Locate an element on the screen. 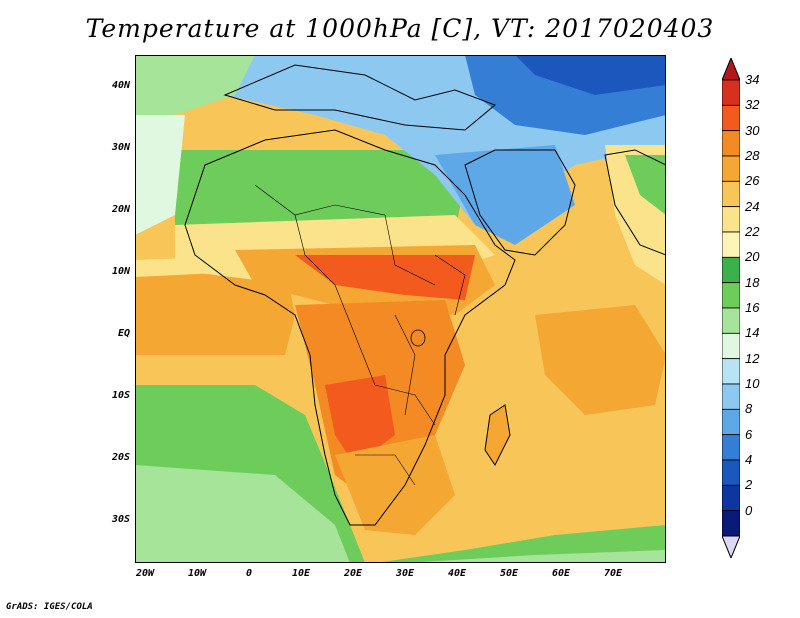 The width and height of the screenshot is (800, 618). colorbar-label: 0 is located at coordinates (749, 510).